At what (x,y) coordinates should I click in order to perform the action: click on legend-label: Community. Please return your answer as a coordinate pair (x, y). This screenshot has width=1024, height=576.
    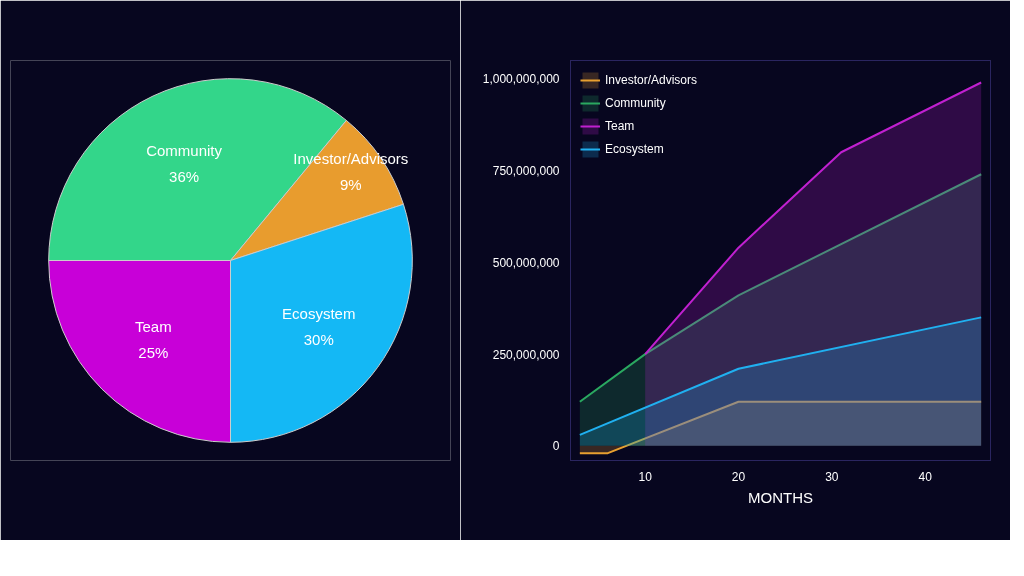
    Looking at the image, I should click on (635, 103).